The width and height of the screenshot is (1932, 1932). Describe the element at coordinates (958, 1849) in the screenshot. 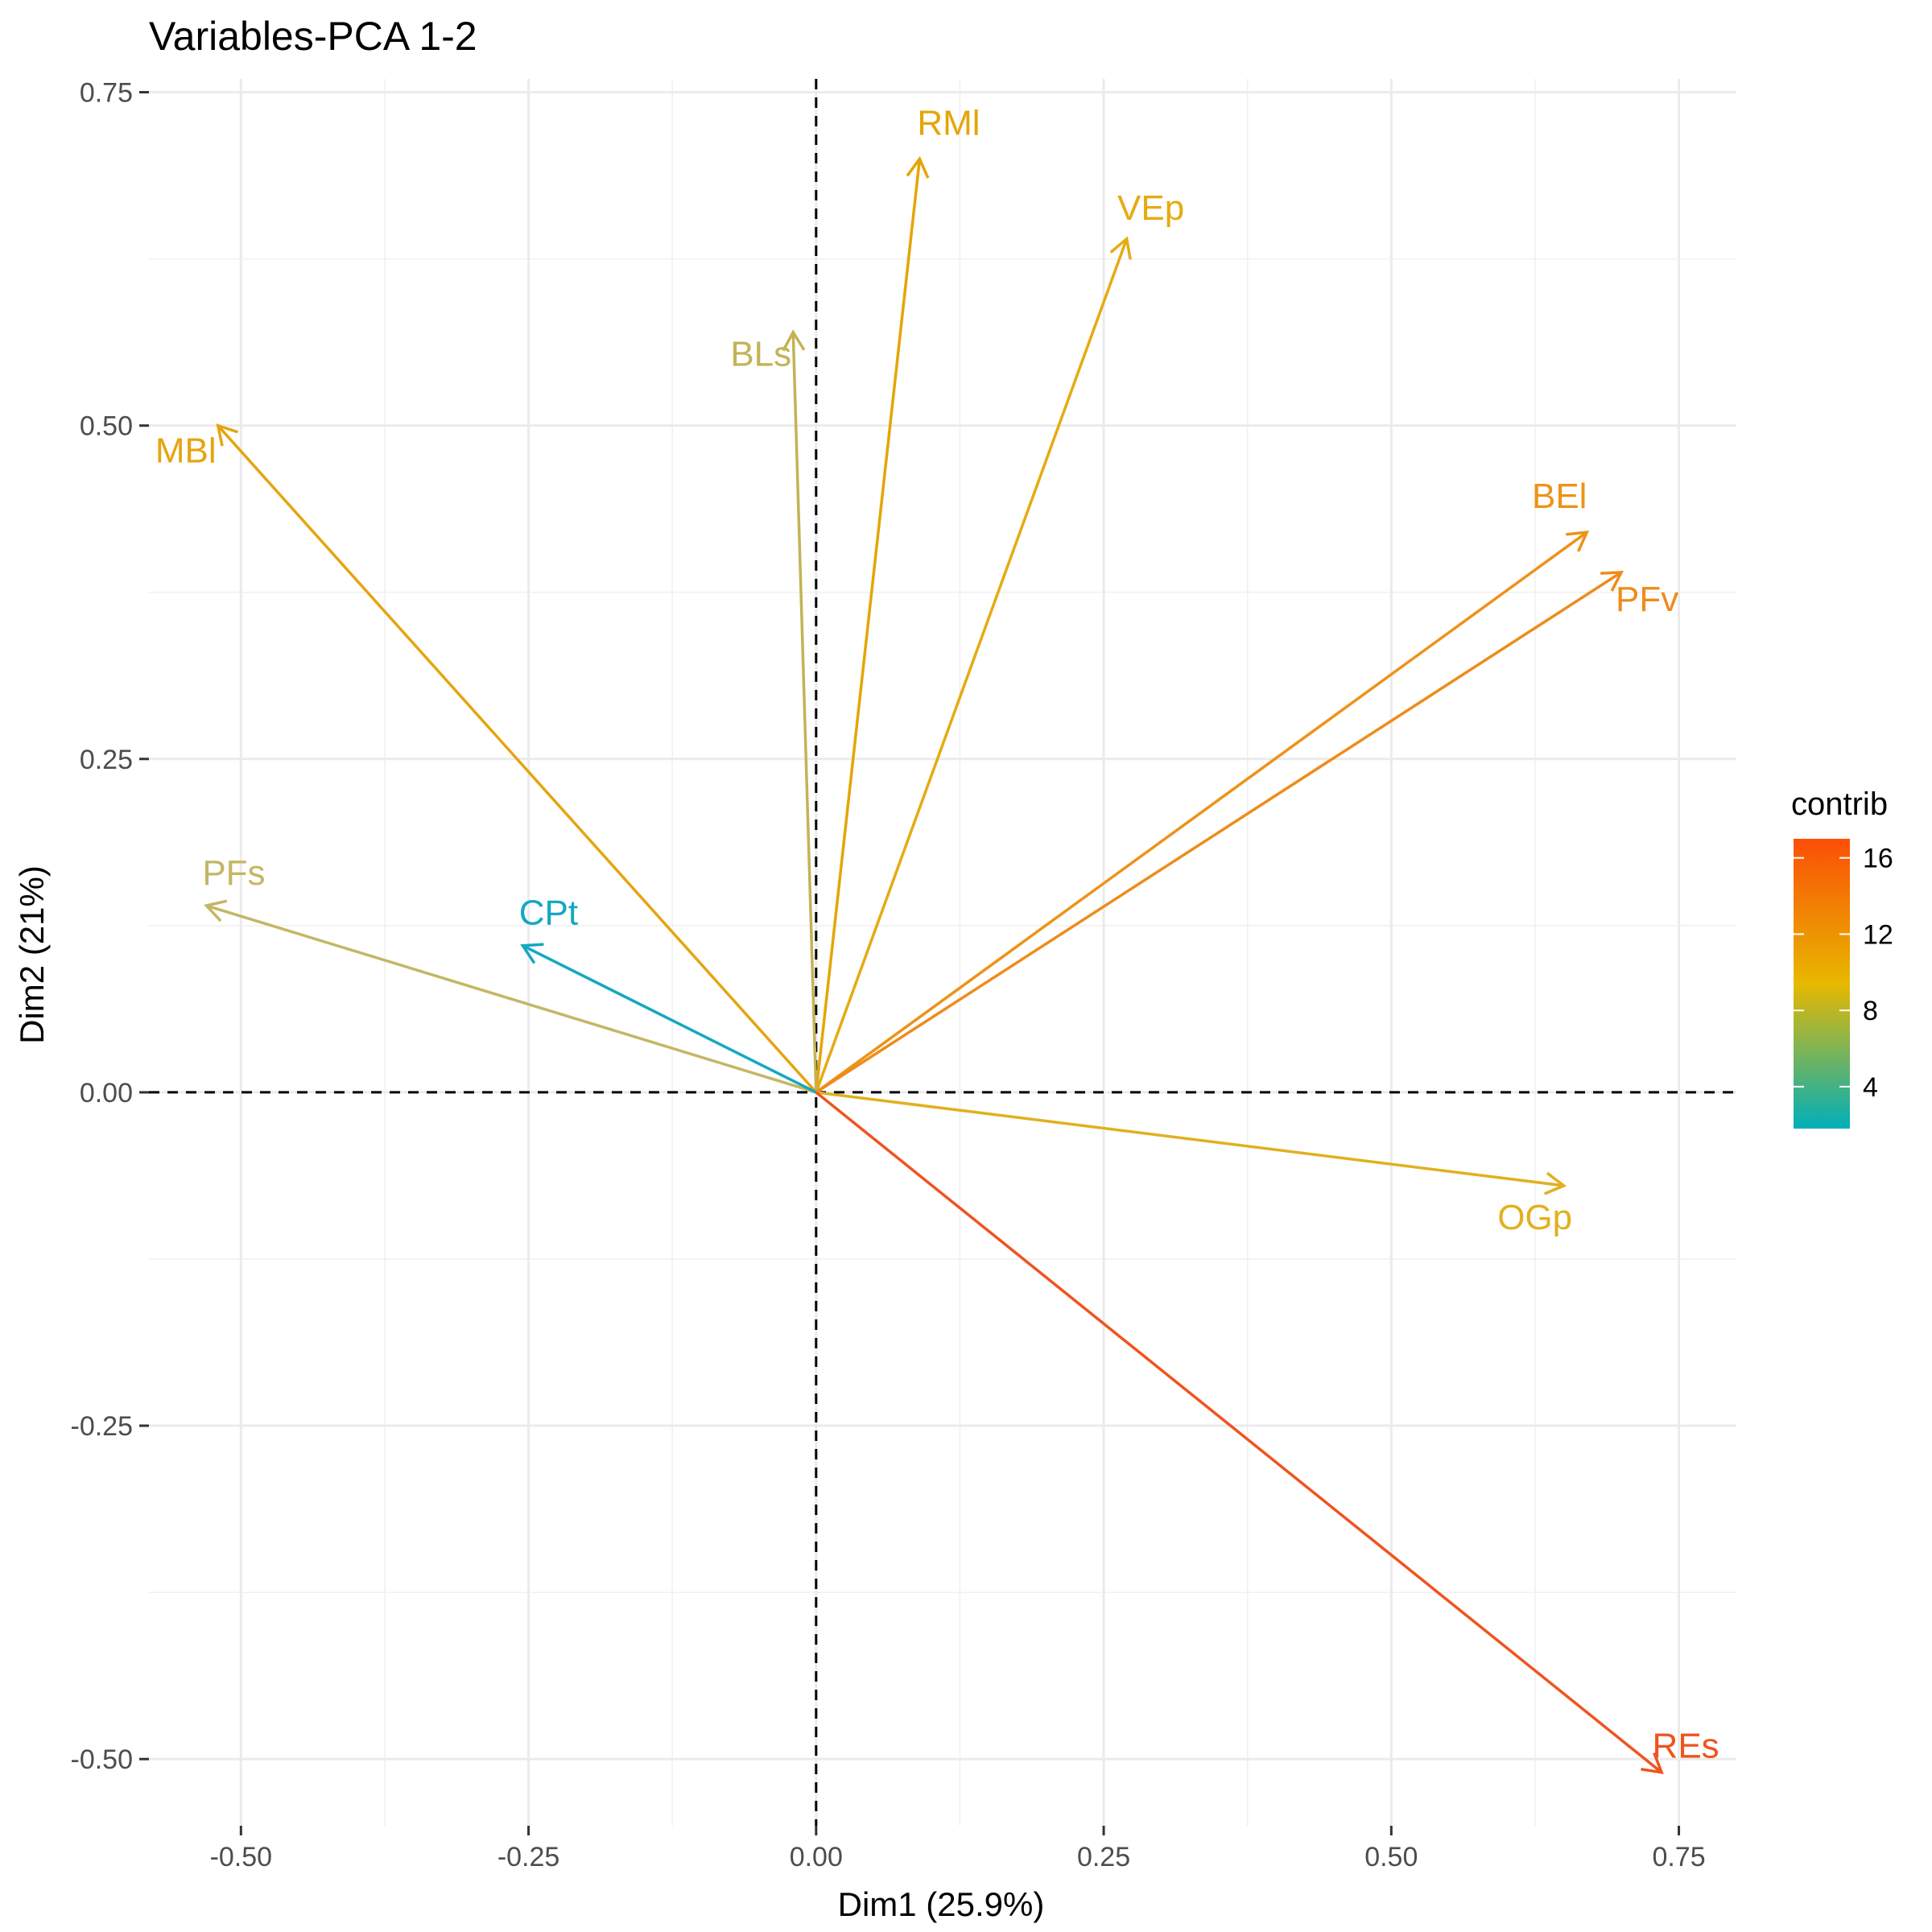

I see `x-axis: -0.50 -0.25 0.00 0.25 0.50 0.75` at that location.